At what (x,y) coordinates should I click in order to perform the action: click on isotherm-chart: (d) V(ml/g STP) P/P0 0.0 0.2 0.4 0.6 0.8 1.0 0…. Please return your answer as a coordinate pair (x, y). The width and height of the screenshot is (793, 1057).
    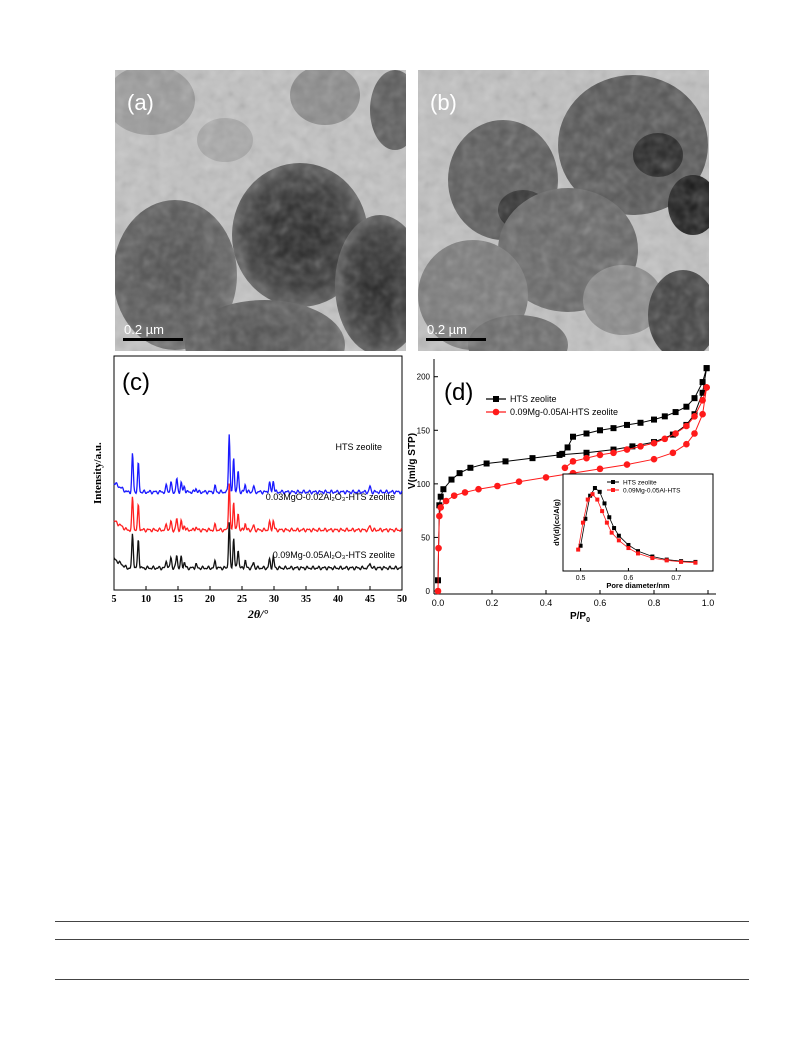
    Looking at the image, I should click on (563, 490).